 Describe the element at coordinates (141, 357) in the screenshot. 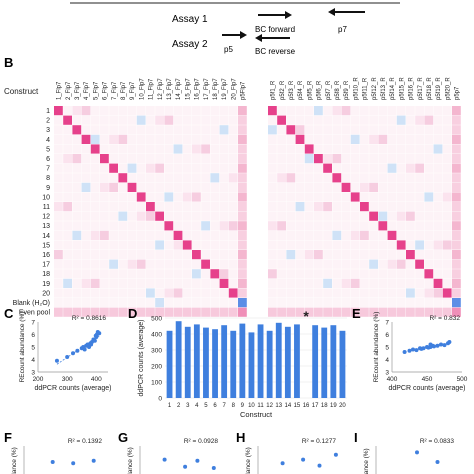

I see `y-axis-label: ddPCR counts (average)` at that location.